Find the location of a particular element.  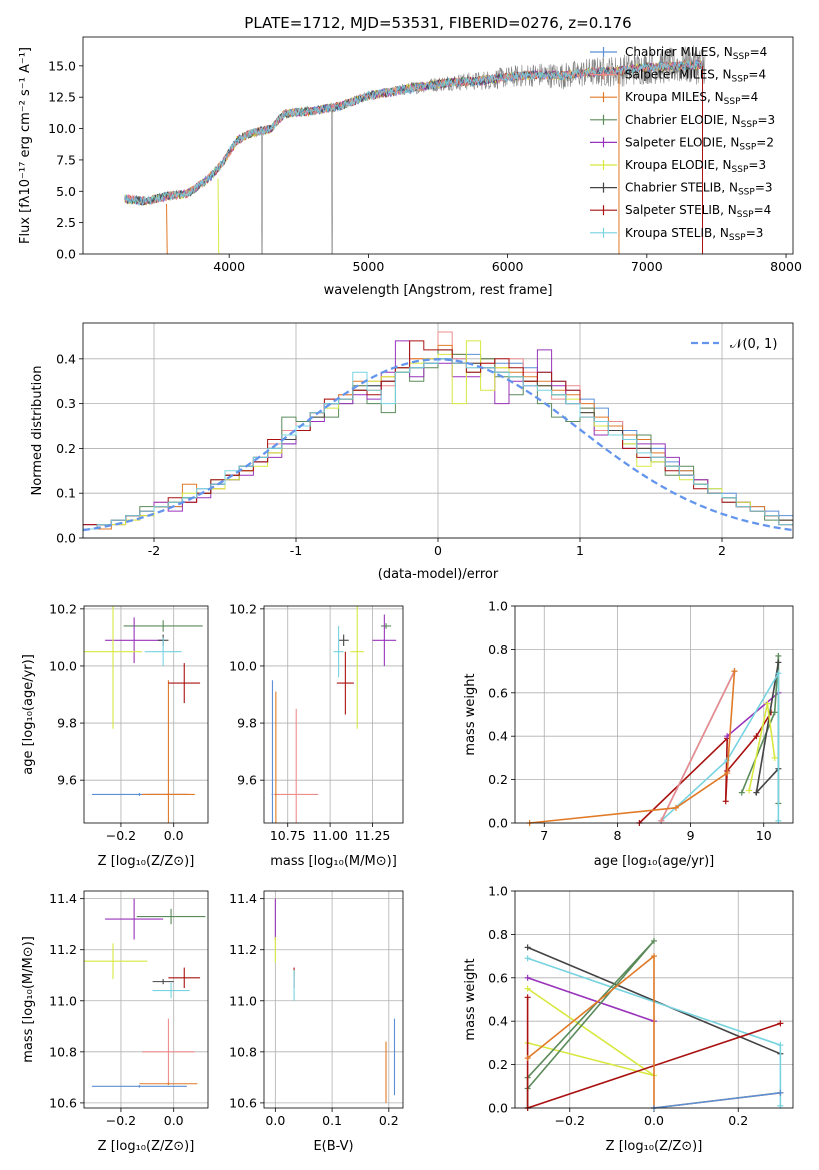

residuals-xtick-label: 2 is located at coordinates (722, 550).